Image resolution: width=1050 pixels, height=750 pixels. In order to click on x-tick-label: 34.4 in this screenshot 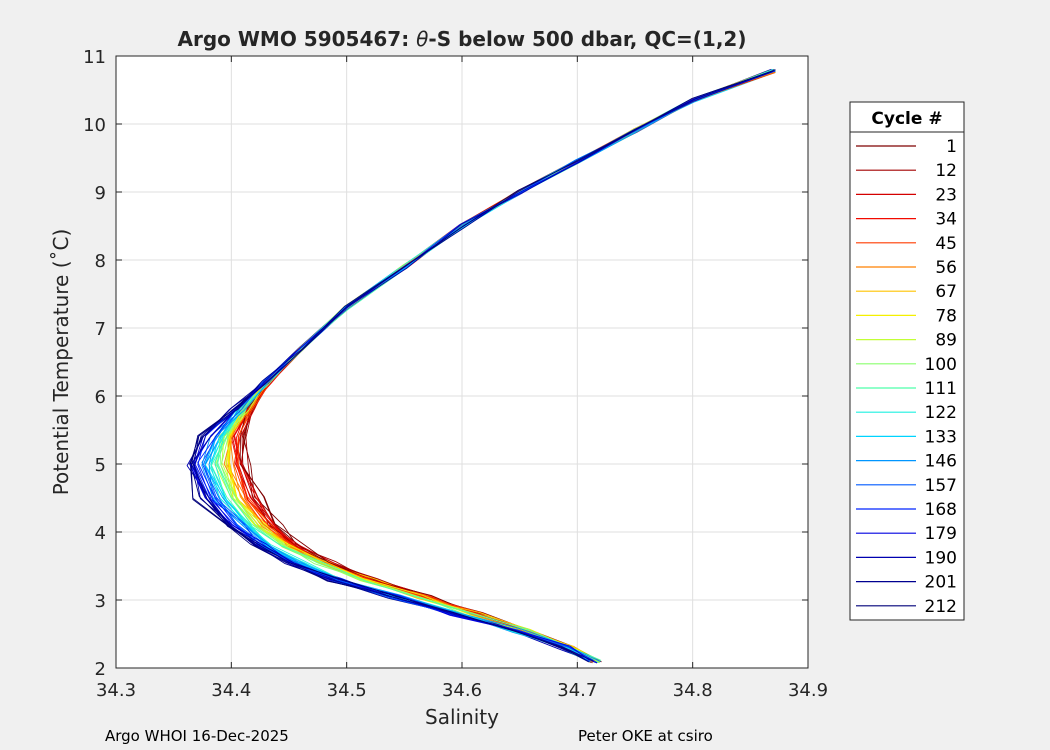, I will do `click(231, 690)`.